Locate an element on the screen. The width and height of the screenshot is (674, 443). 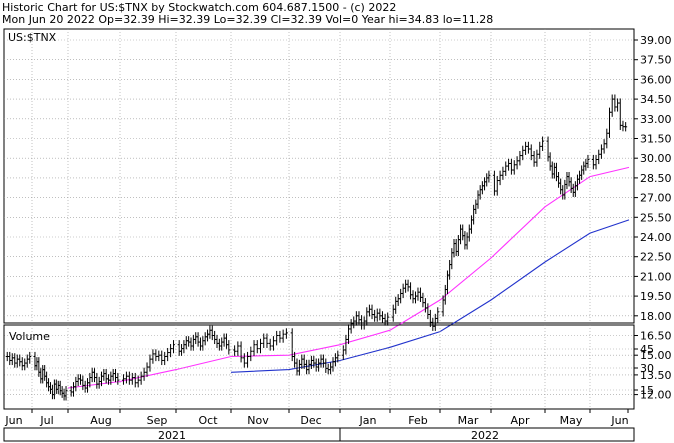
volume-title: Volume is located at coordinates (29, 336).